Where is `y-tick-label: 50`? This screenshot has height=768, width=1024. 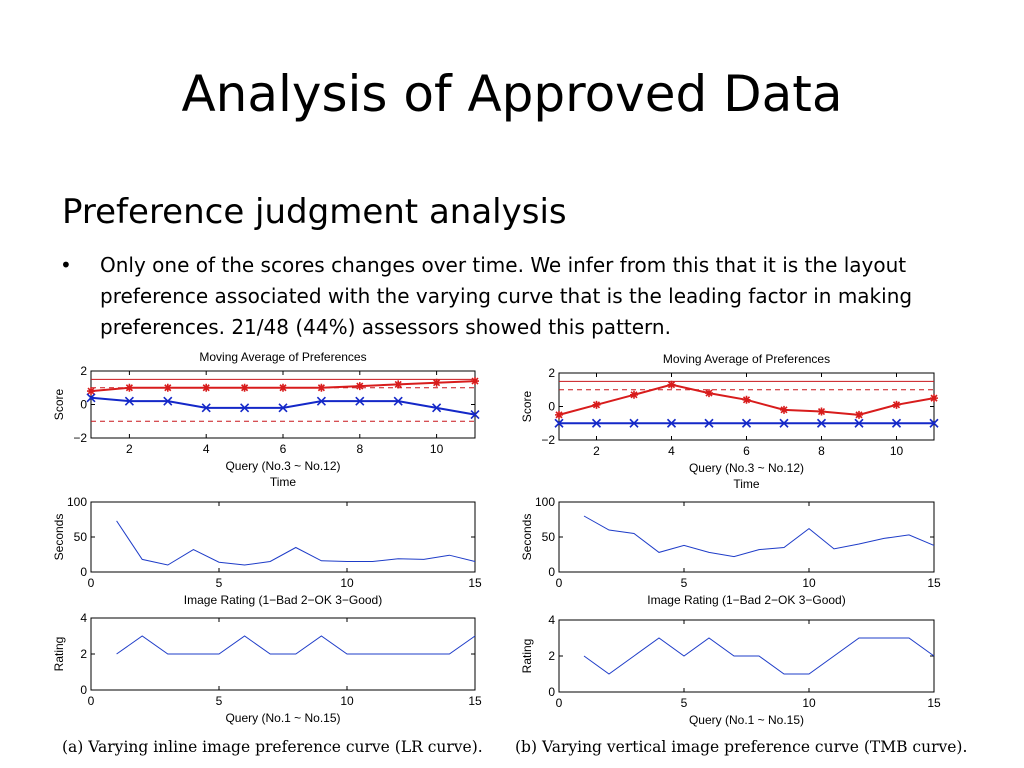
y-tick-label: 50 is located at coordinates (81, 537).